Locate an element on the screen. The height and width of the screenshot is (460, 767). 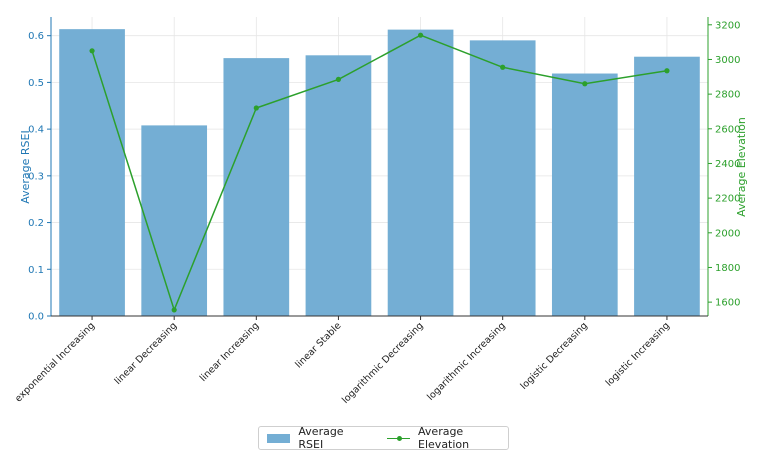
left-tick-label: 0.3 is located at coordinates (36, 176).